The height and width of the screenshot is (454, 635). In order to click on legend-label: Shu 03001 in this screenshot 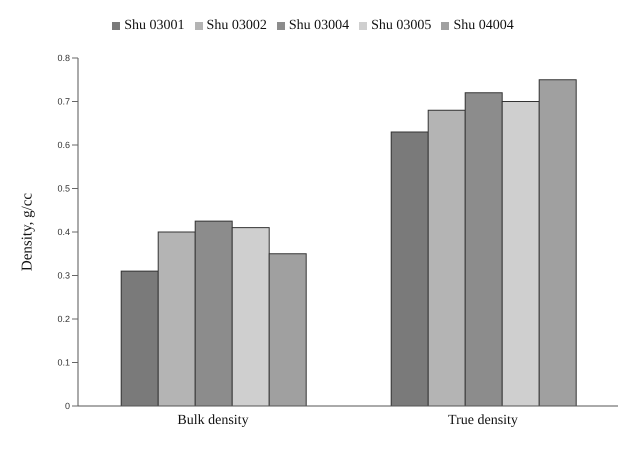, I will do `click(154, 25)`.